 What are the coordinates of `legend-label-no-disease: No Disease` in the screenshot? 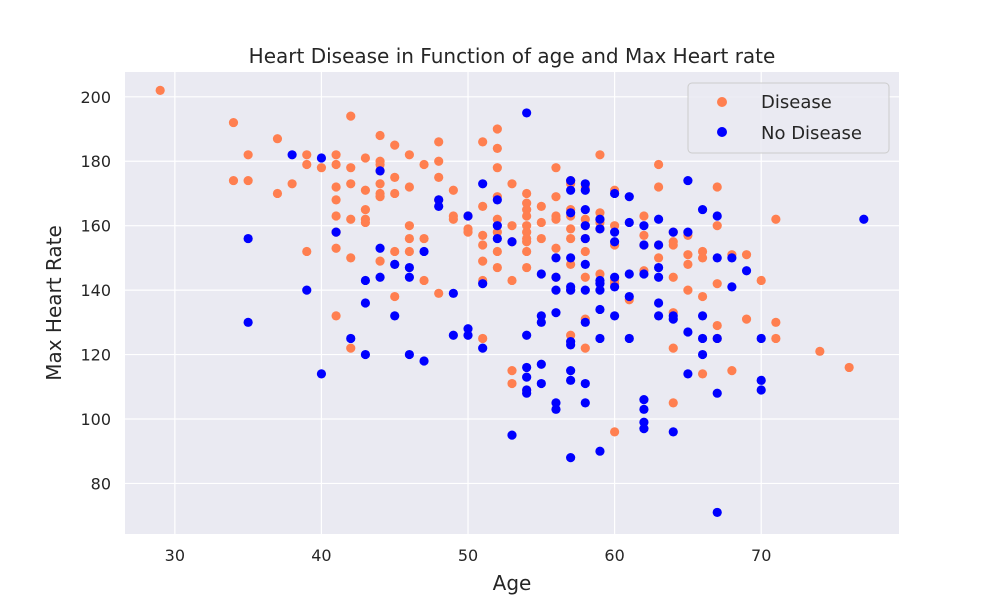 It's located at (811, 133).